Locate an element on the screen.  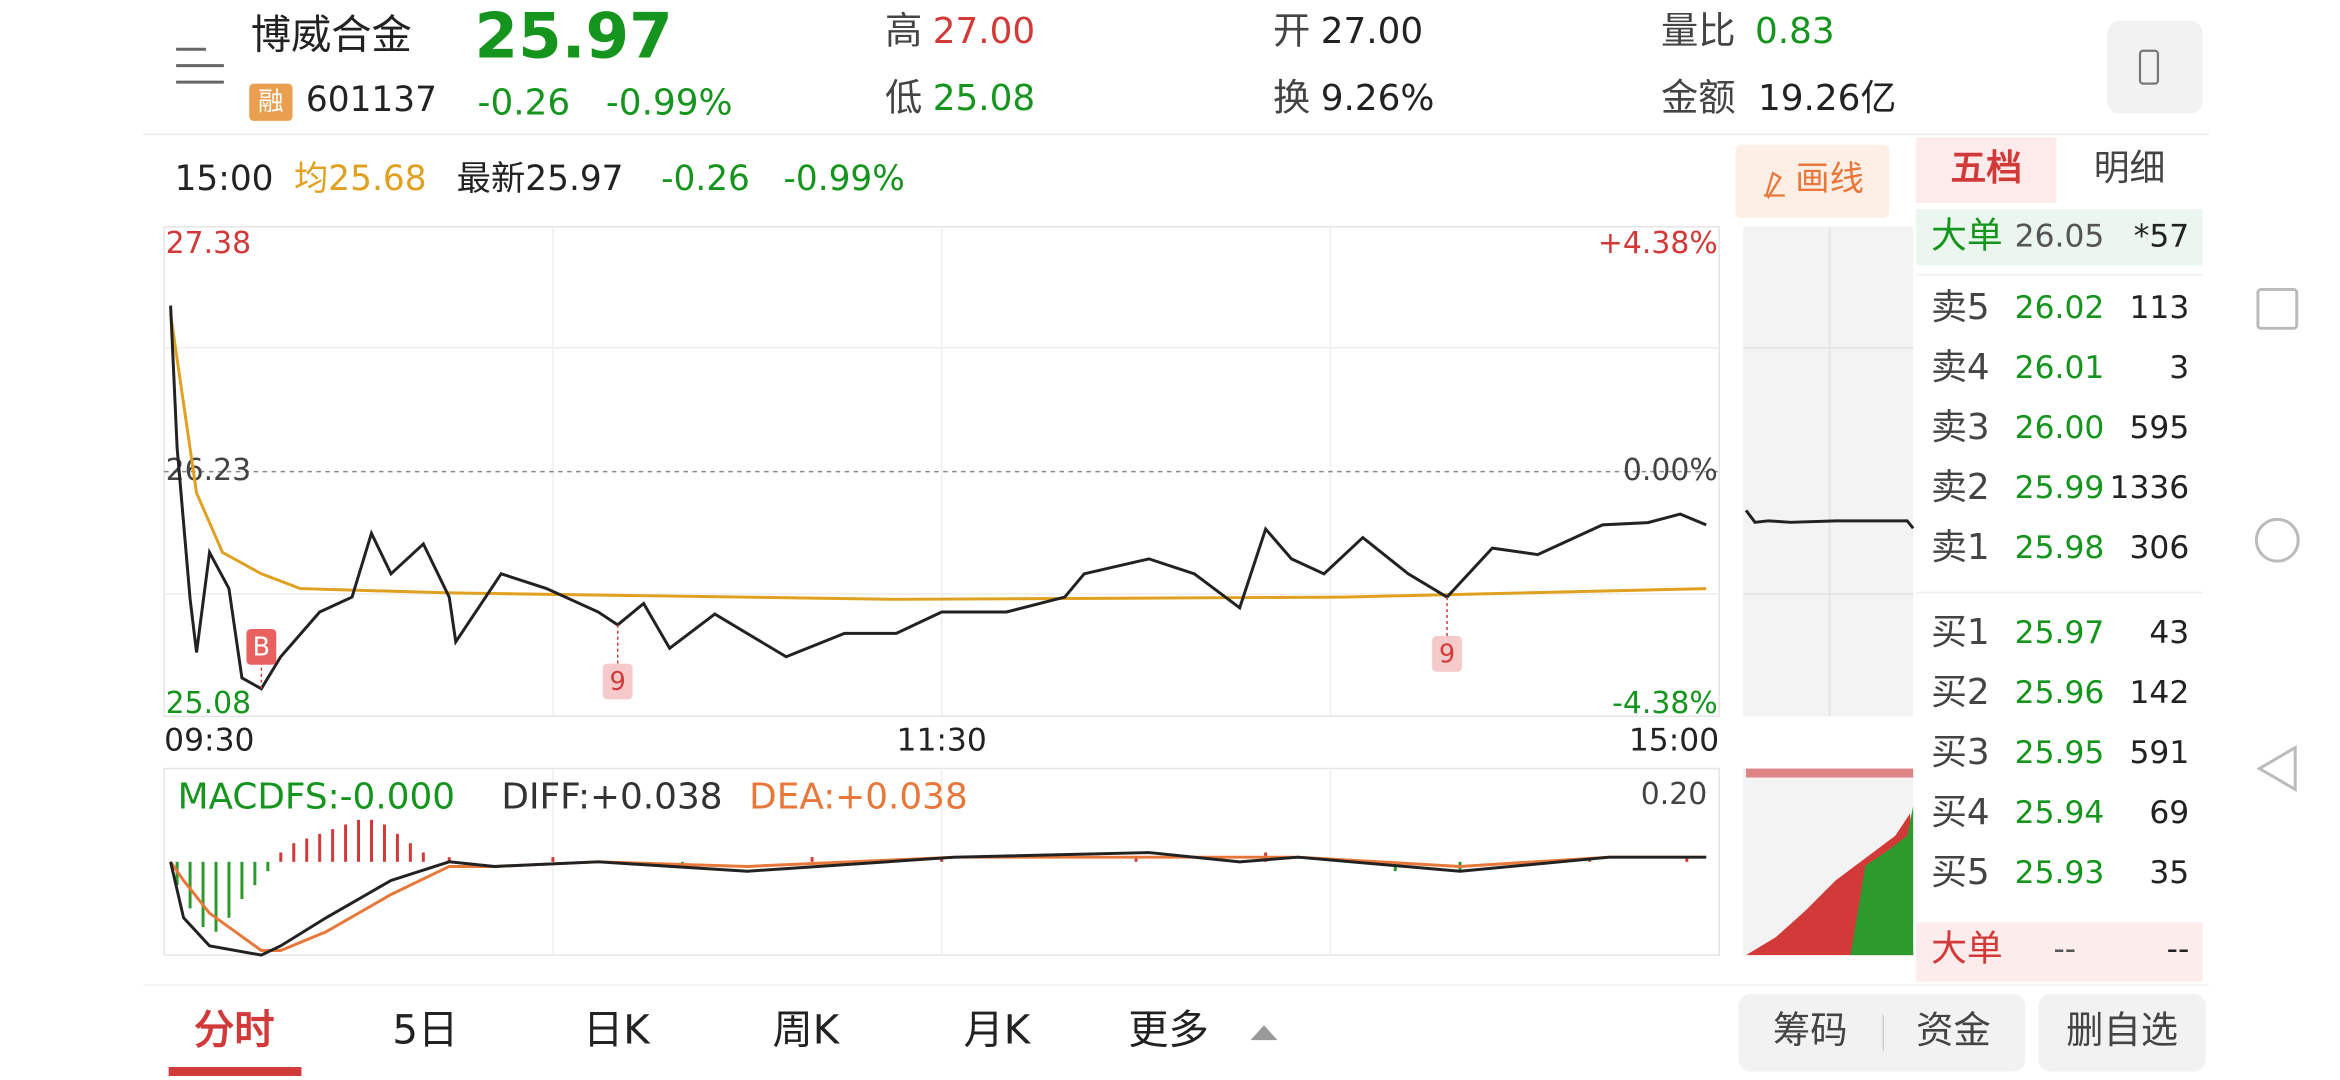
book-price: 26.05 is located at coordinates (2060, 236).